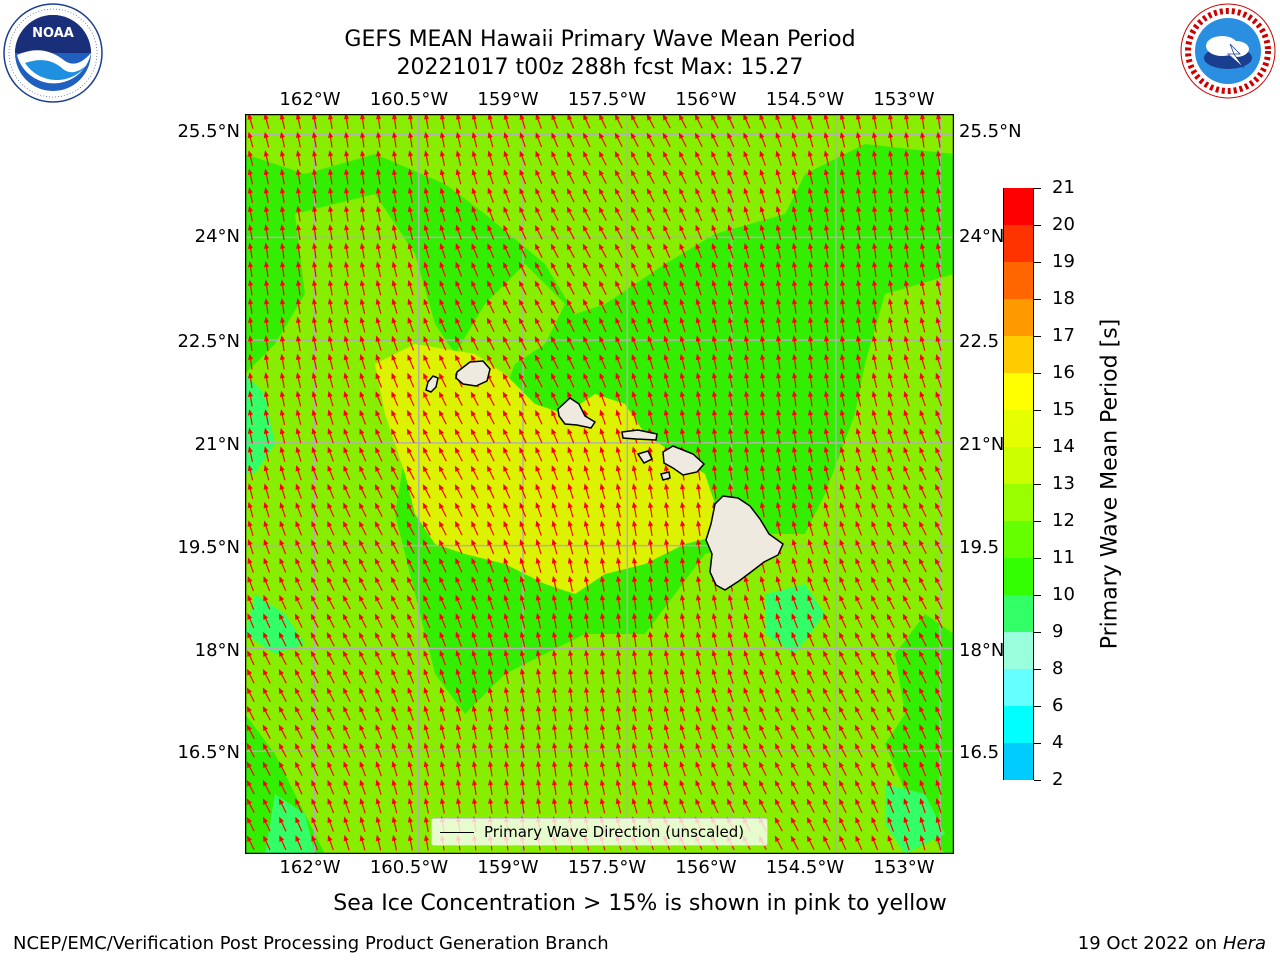 The height and width of the screenshot is (960, 1280). I want to click on island-lanai, so click(645, 457).